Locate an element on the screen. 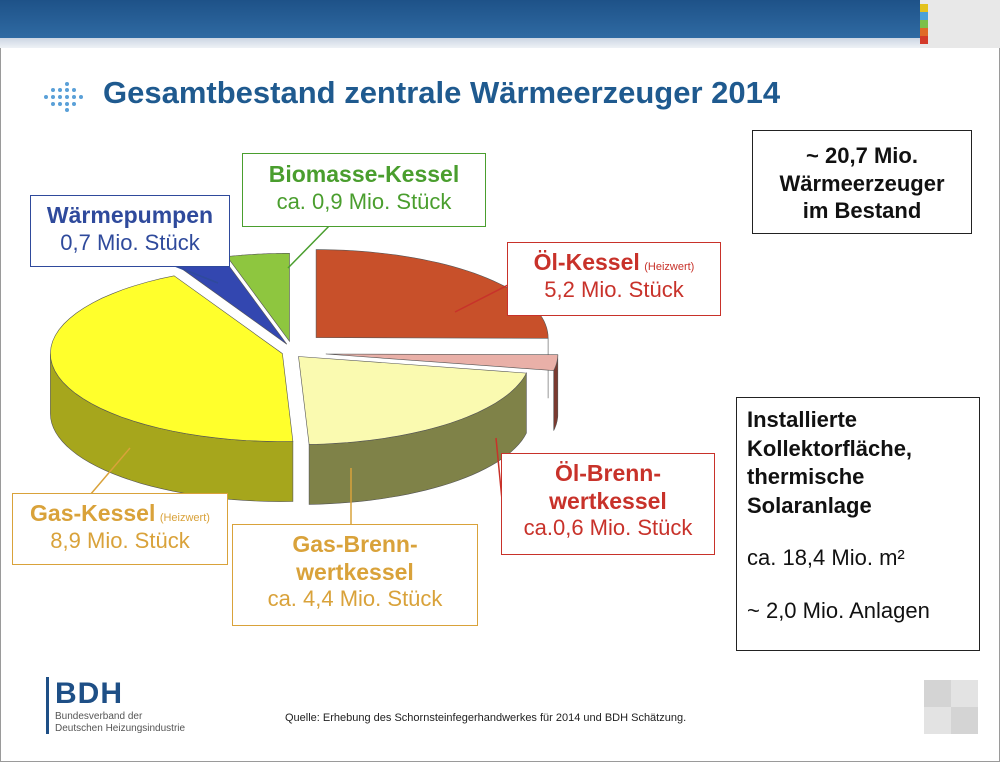 The width and height of the screenshot is (1000, 762). corner-decoration-bottom is located at coordinates (951, 707).